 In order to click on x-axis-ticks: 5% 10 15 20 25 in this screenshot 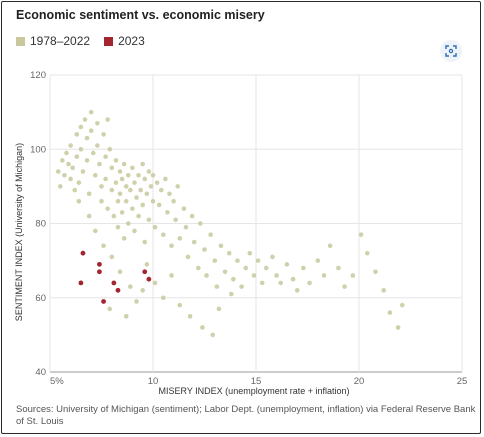, I will do `click(258, 381)`.